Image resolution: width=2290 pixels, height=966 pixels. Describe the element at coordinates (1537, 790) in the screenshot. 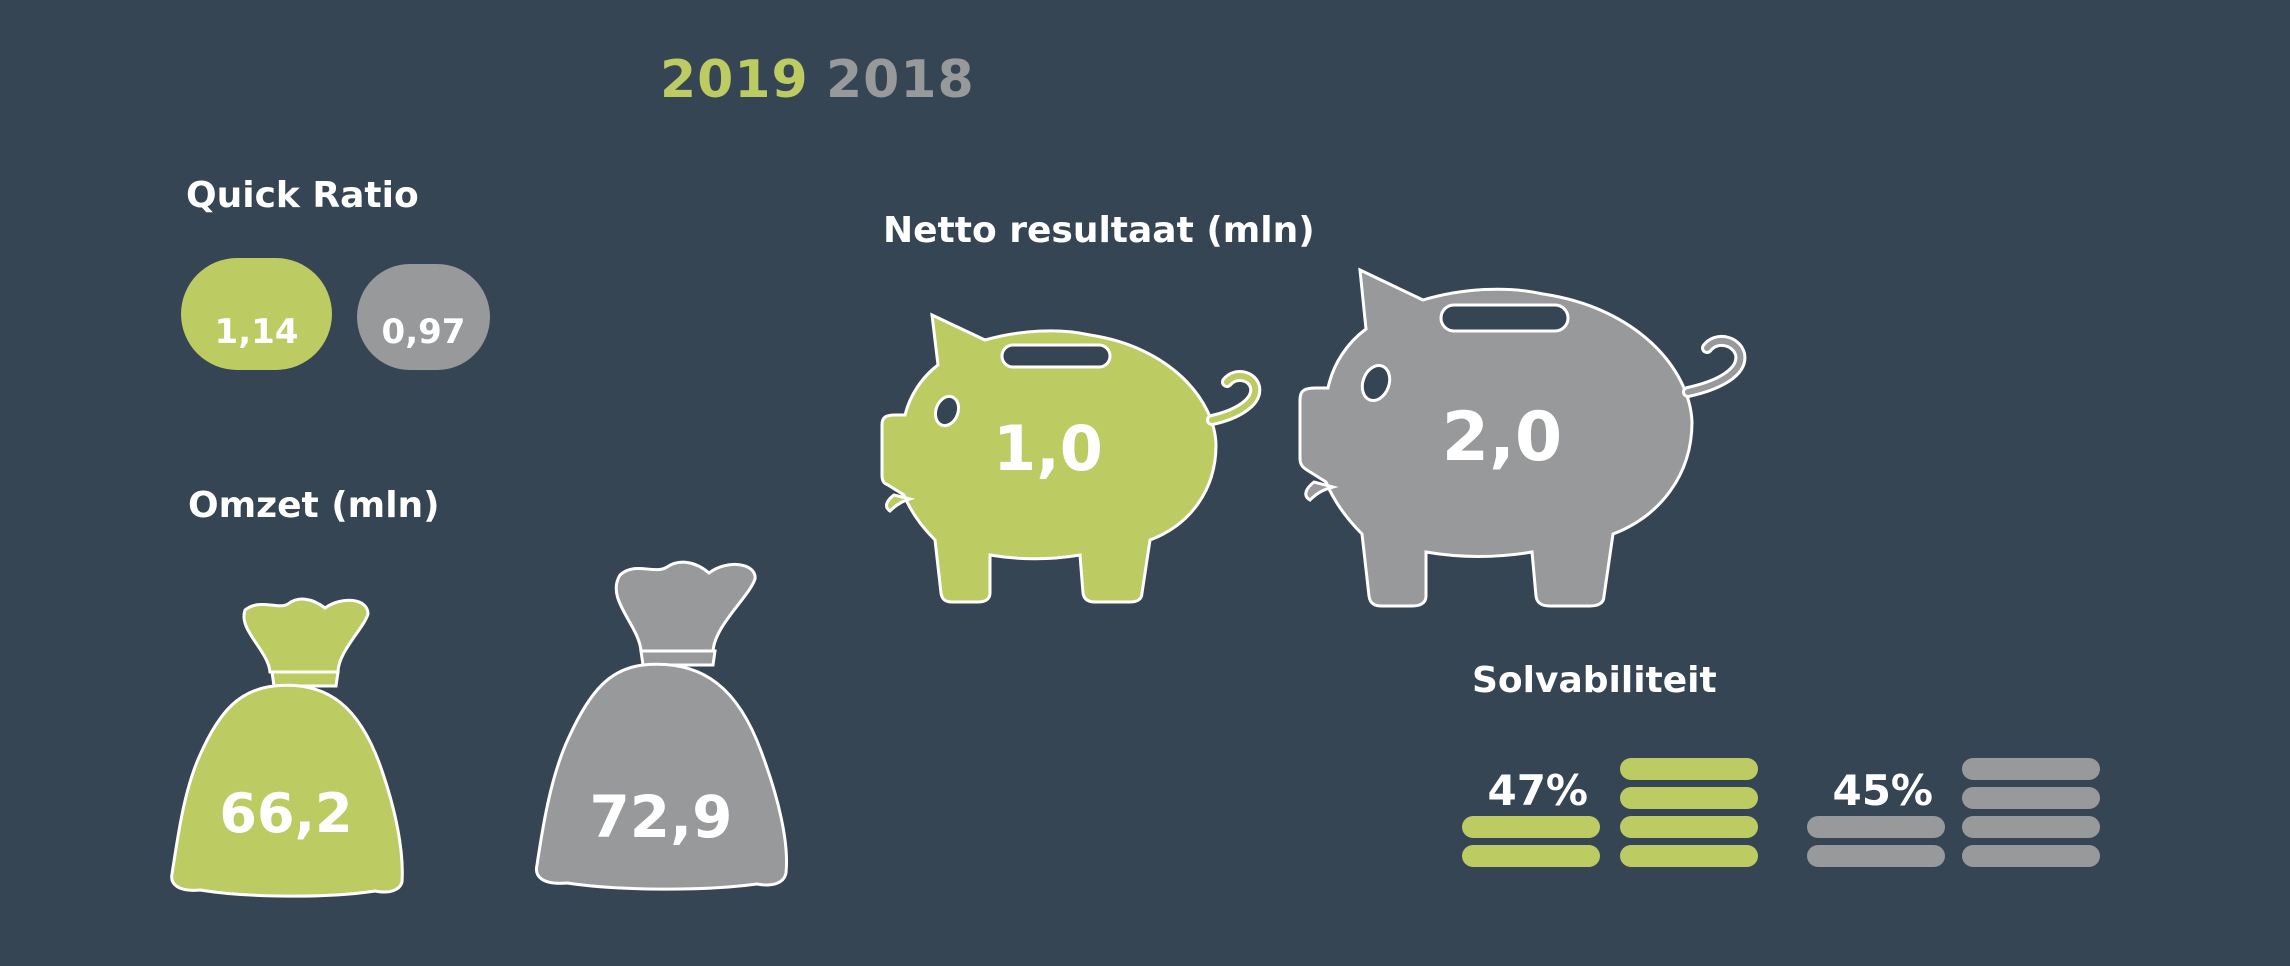

I see `solvabiliteit-2019-label: 47%` at that location.